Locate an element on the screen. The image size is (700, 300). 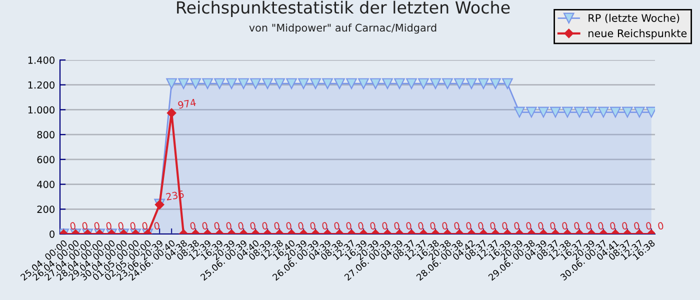
legend-label: neue Reichspunkte is located at coordinates (637, 34).